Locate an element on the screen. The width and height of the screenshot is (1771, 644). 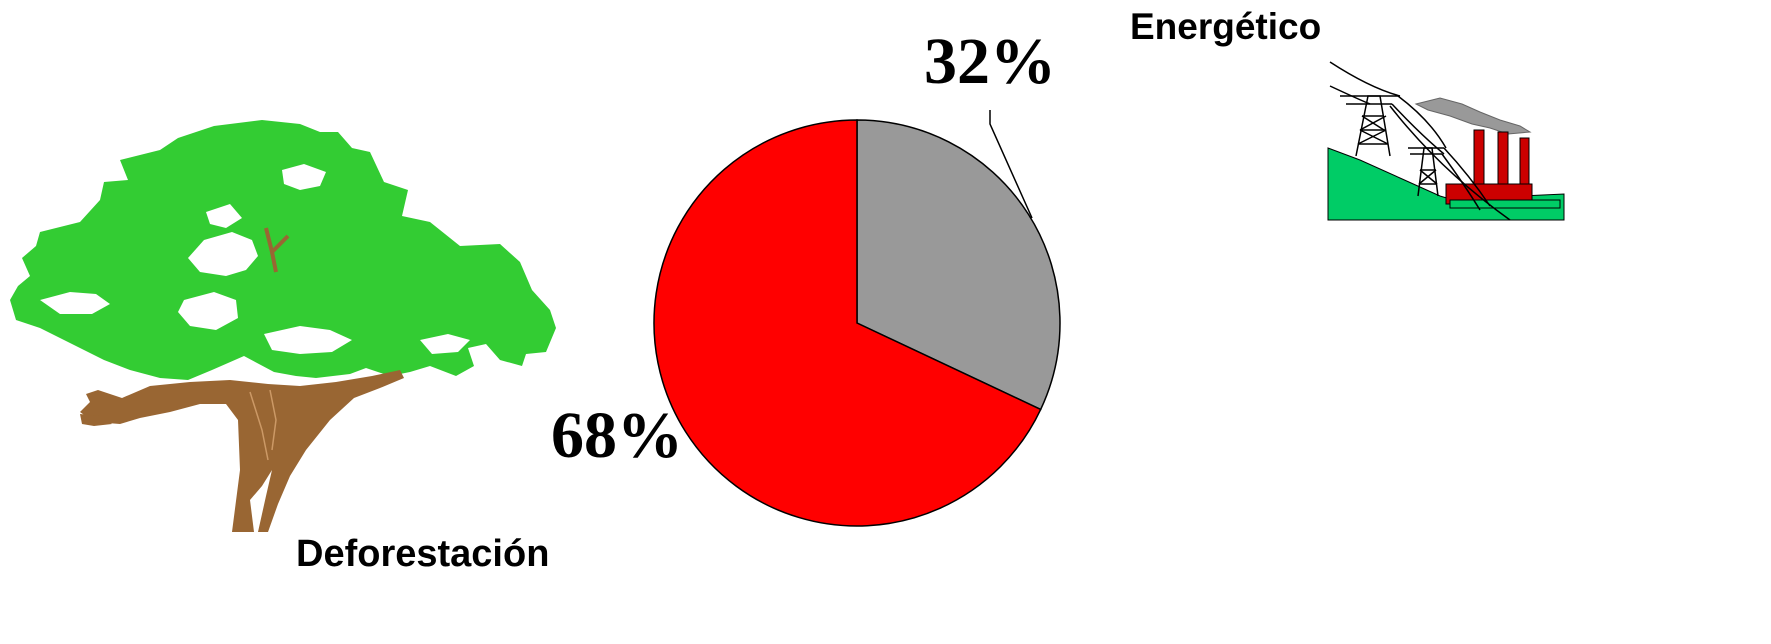
pie-slice-deforestacion is located at coordinates (847, 323).